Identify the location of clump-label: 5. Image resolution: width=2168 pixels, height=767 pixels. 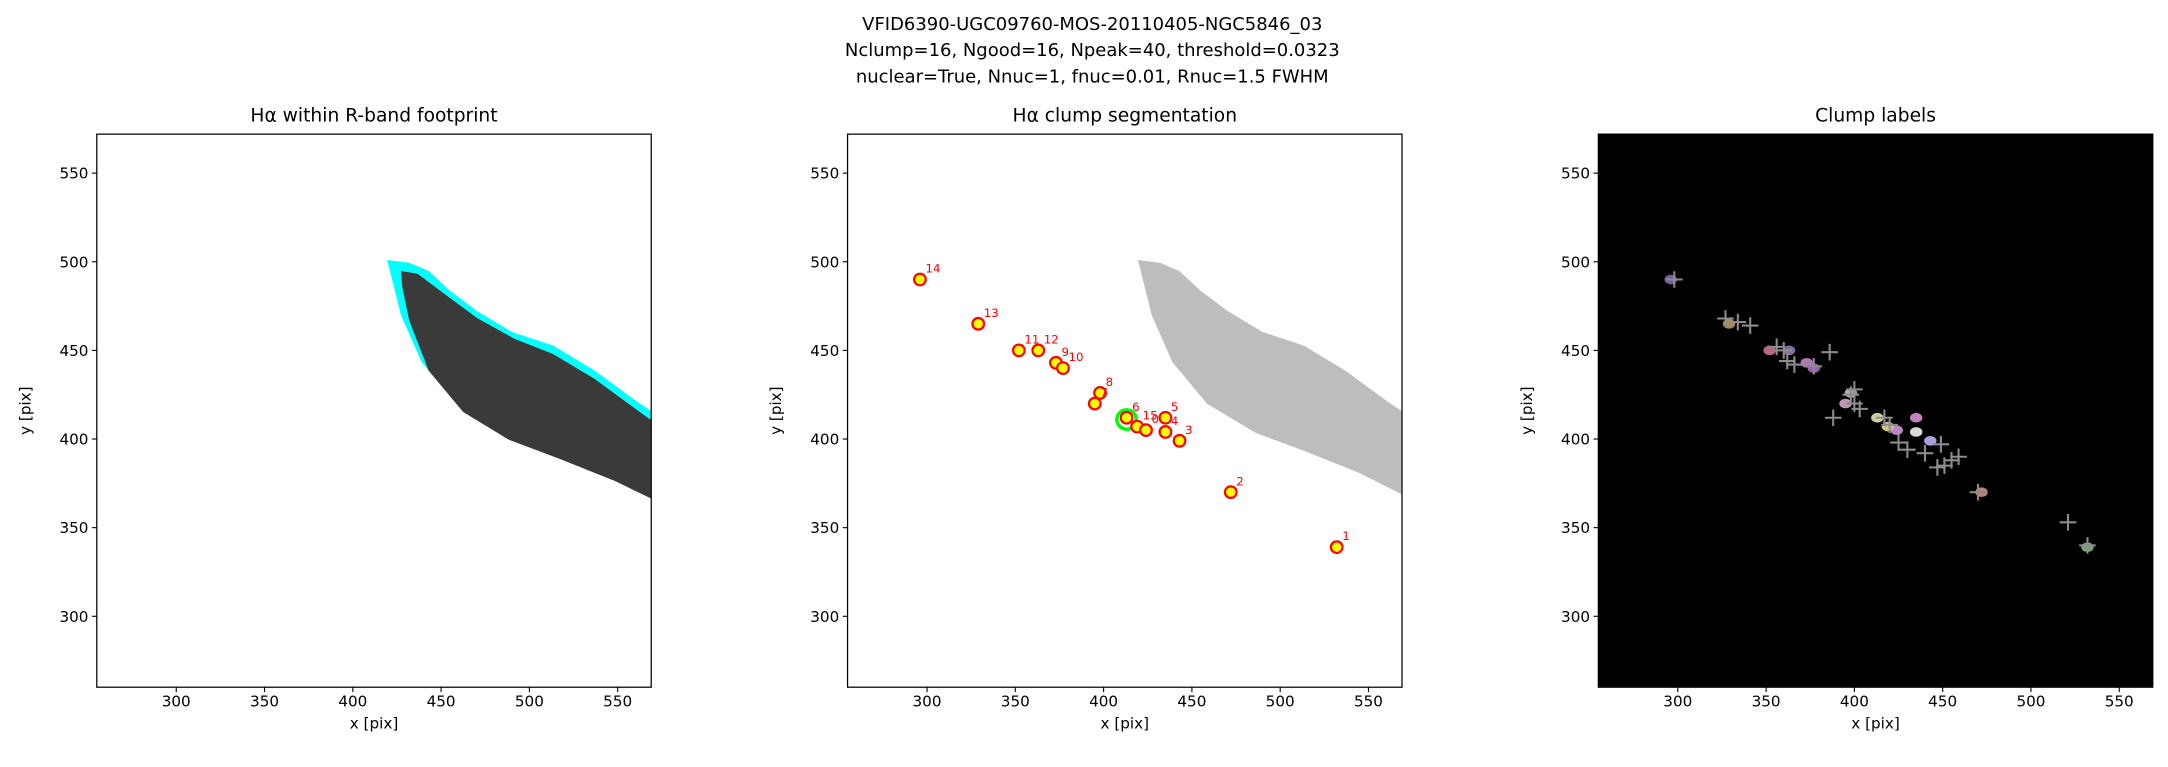
(1174, 407).